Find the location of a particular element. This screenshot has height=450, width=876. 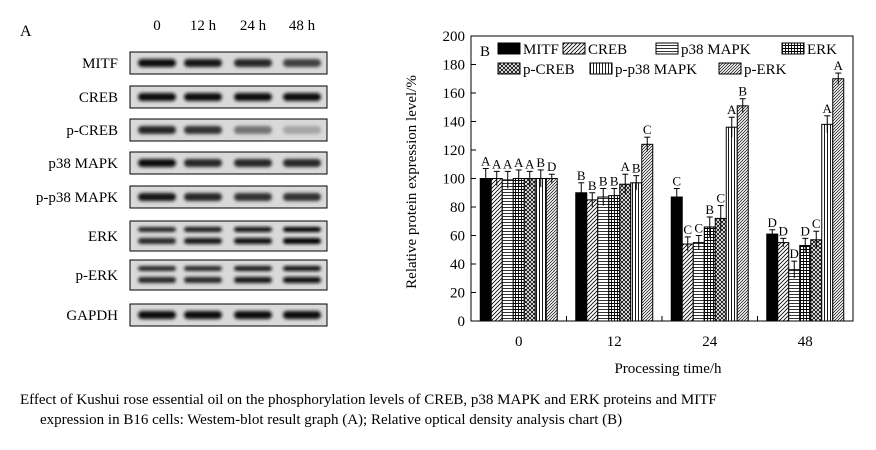

y-tick-label: 140 is located at coordinates (454, 123).